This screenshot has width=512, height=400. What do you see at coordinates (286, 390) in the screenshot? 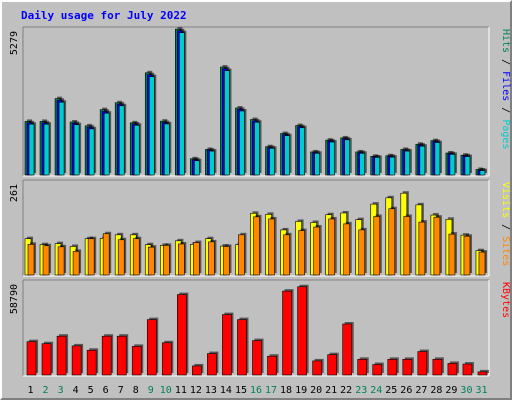
I see `x-tick-label-day-18: 18` at bounding box center [286, 390].